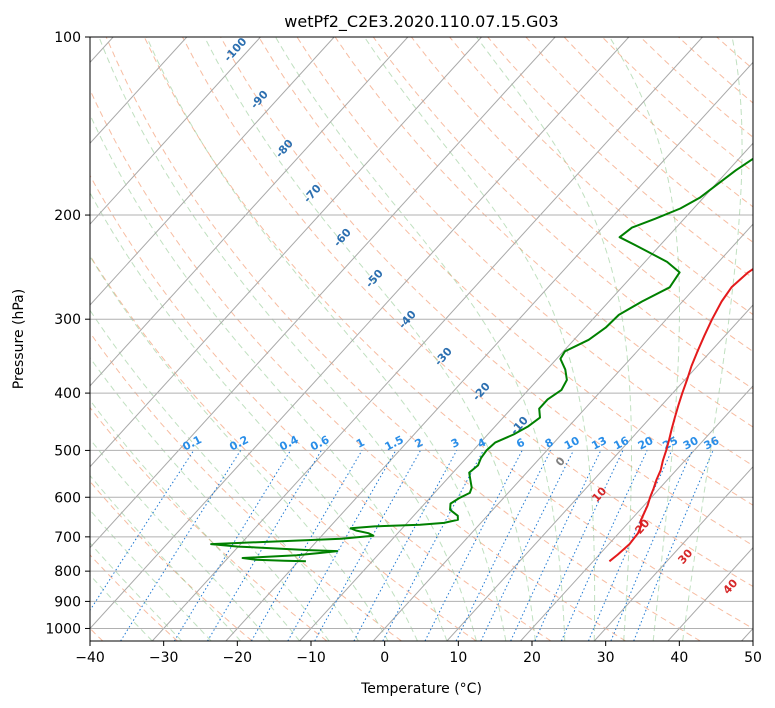 The width and height of the screenshot is (775, 708). What do you see at coordinates (311, 658) in the screenshot?
I see `x-tick-label: −10` at bounding box center [311, 658].